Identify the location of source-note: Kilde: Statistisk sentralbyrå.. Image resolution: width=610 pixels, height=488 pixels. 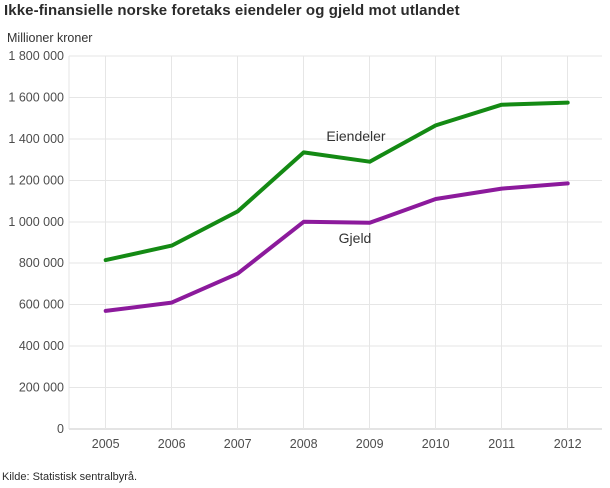
(70, 477).